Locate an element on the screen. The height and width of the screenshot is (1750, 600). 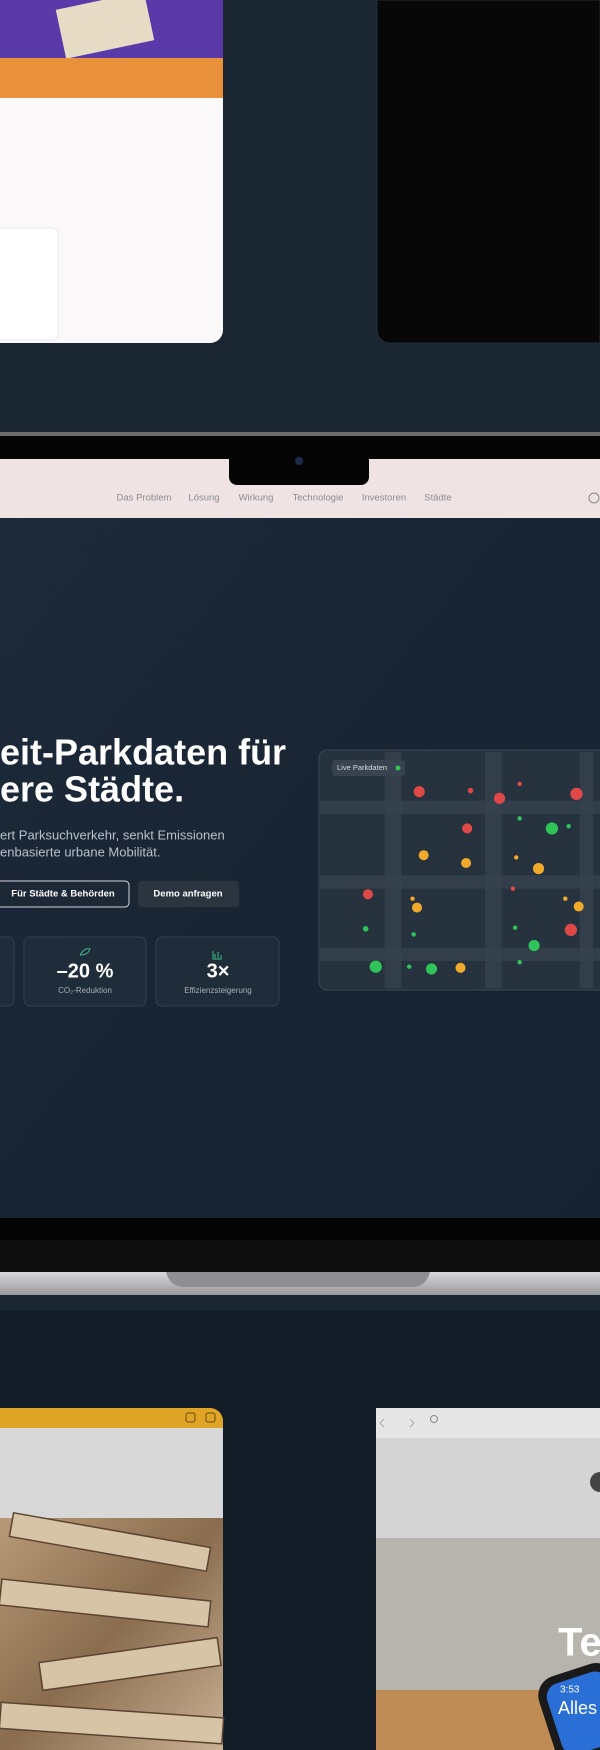
stat-value: –20 % is located at coordinates (85, 971).